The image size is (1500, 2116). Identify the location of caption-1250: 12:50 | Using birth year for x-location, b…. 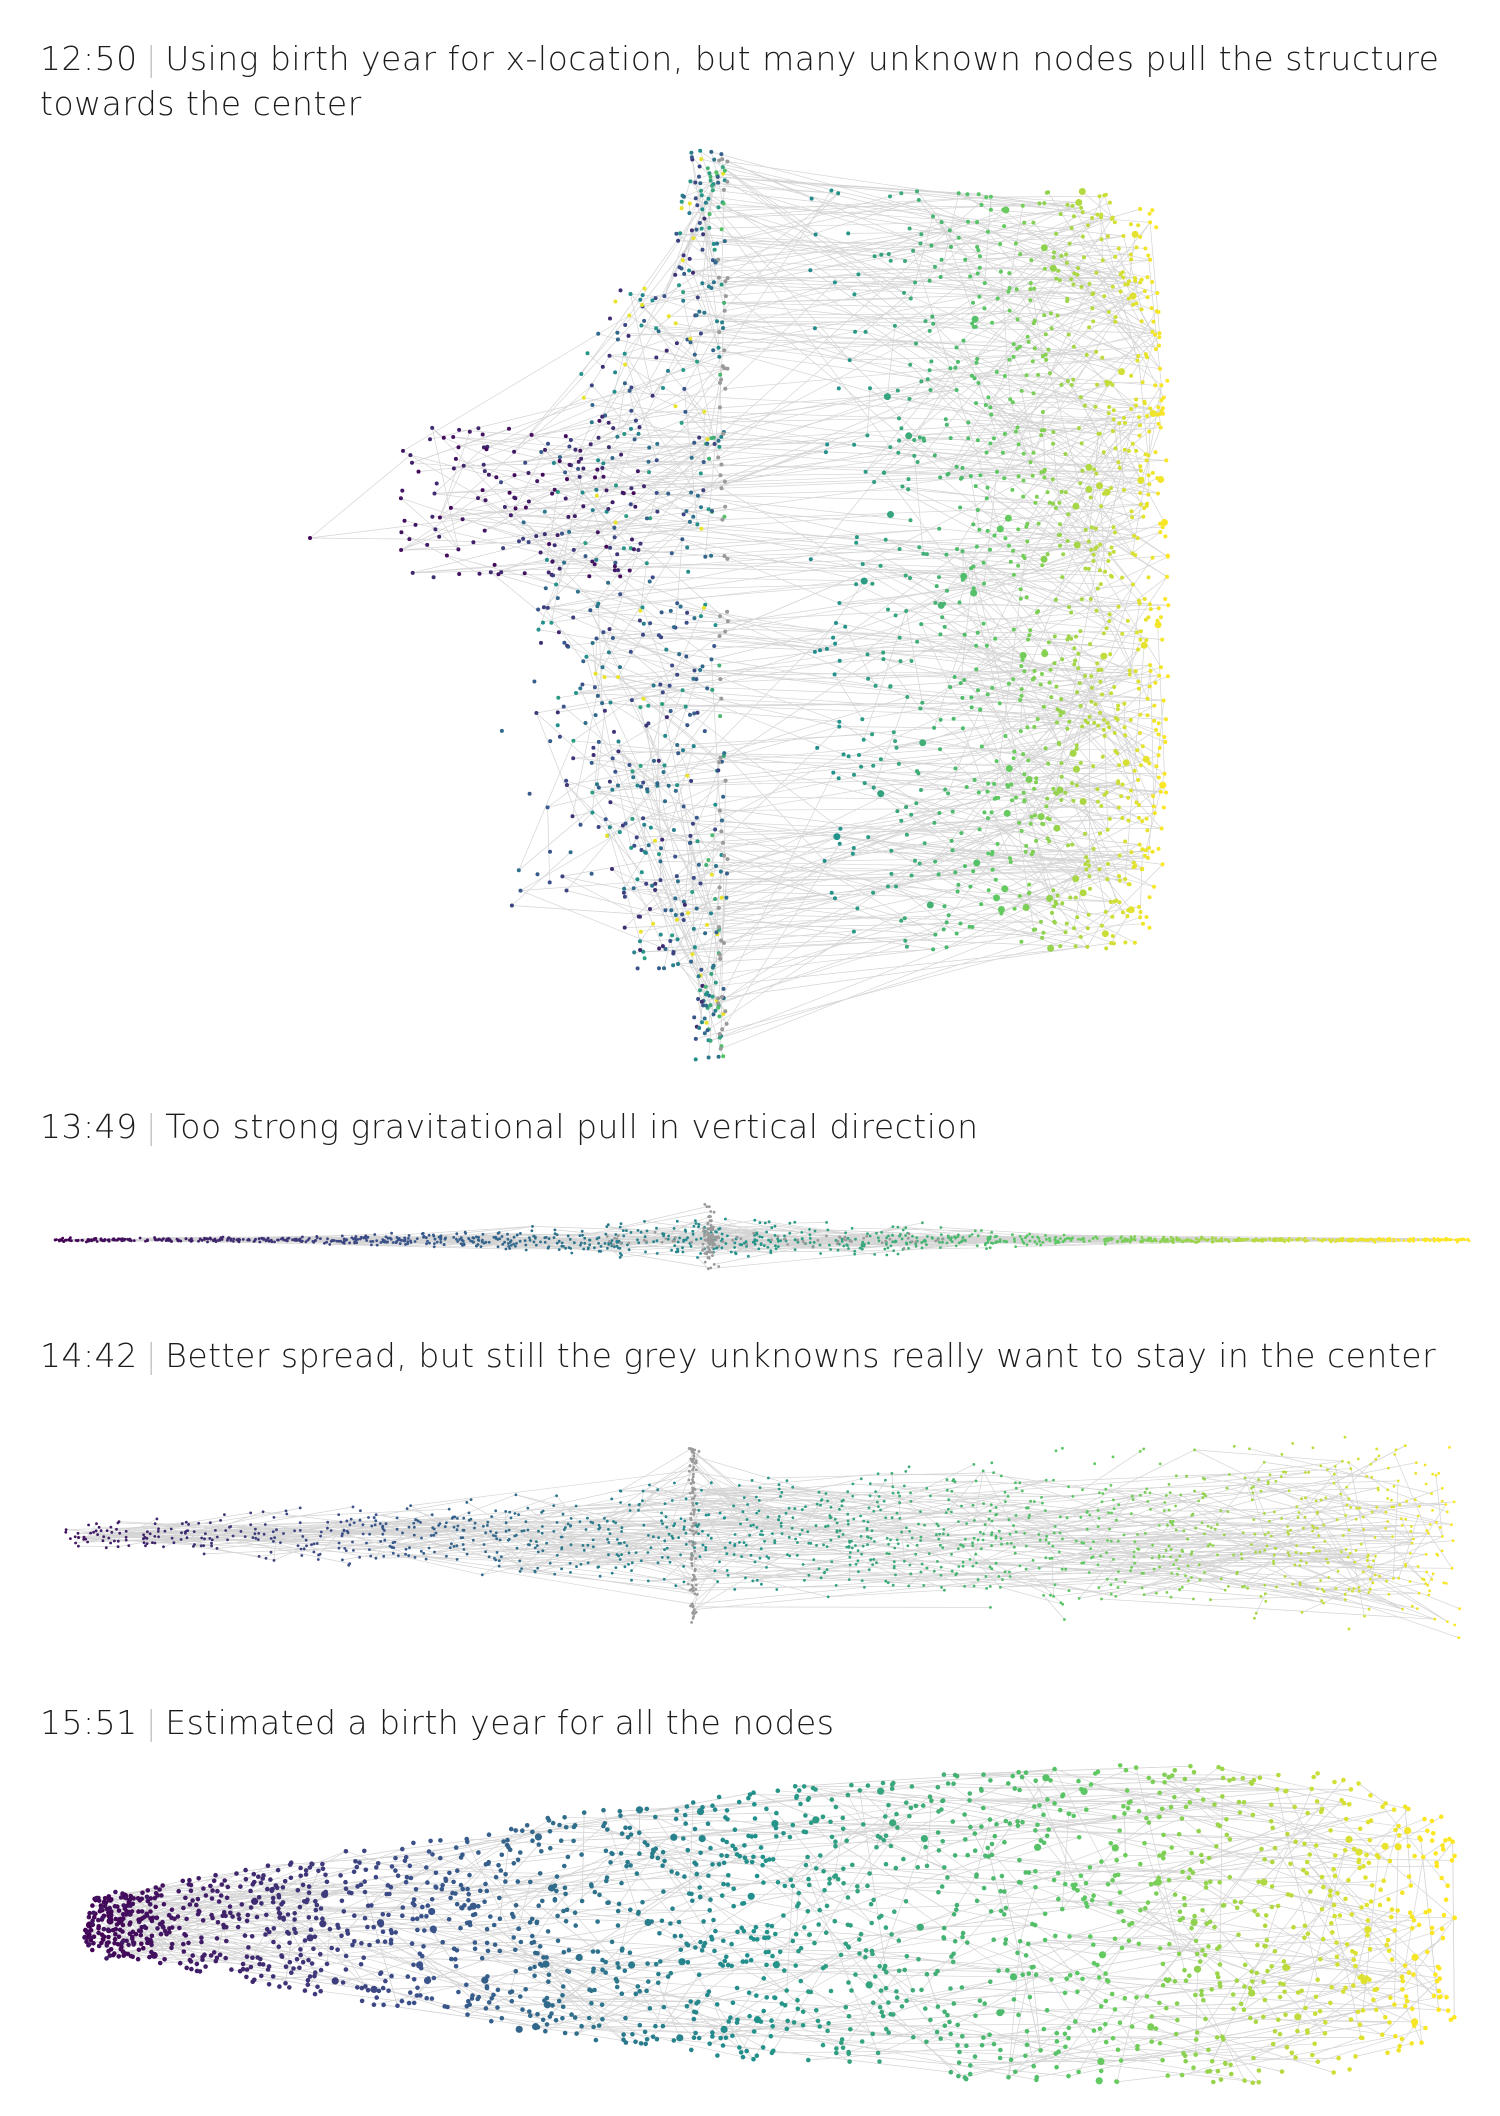
(750, 81).